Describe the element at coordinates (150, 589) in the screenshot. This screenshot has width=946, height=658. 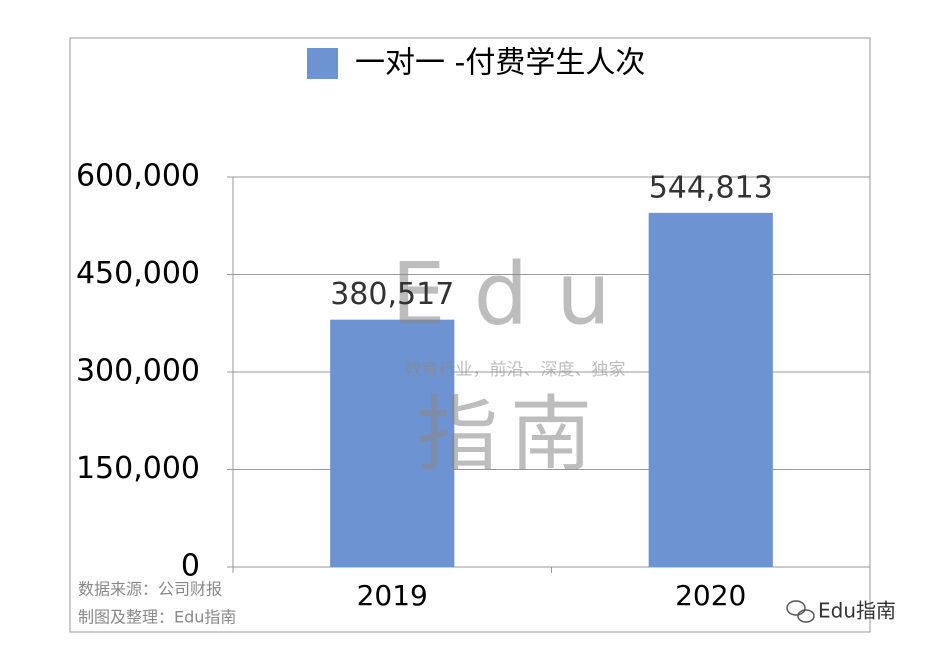
I see `source-note: 数据来源：公司财报` at that location.